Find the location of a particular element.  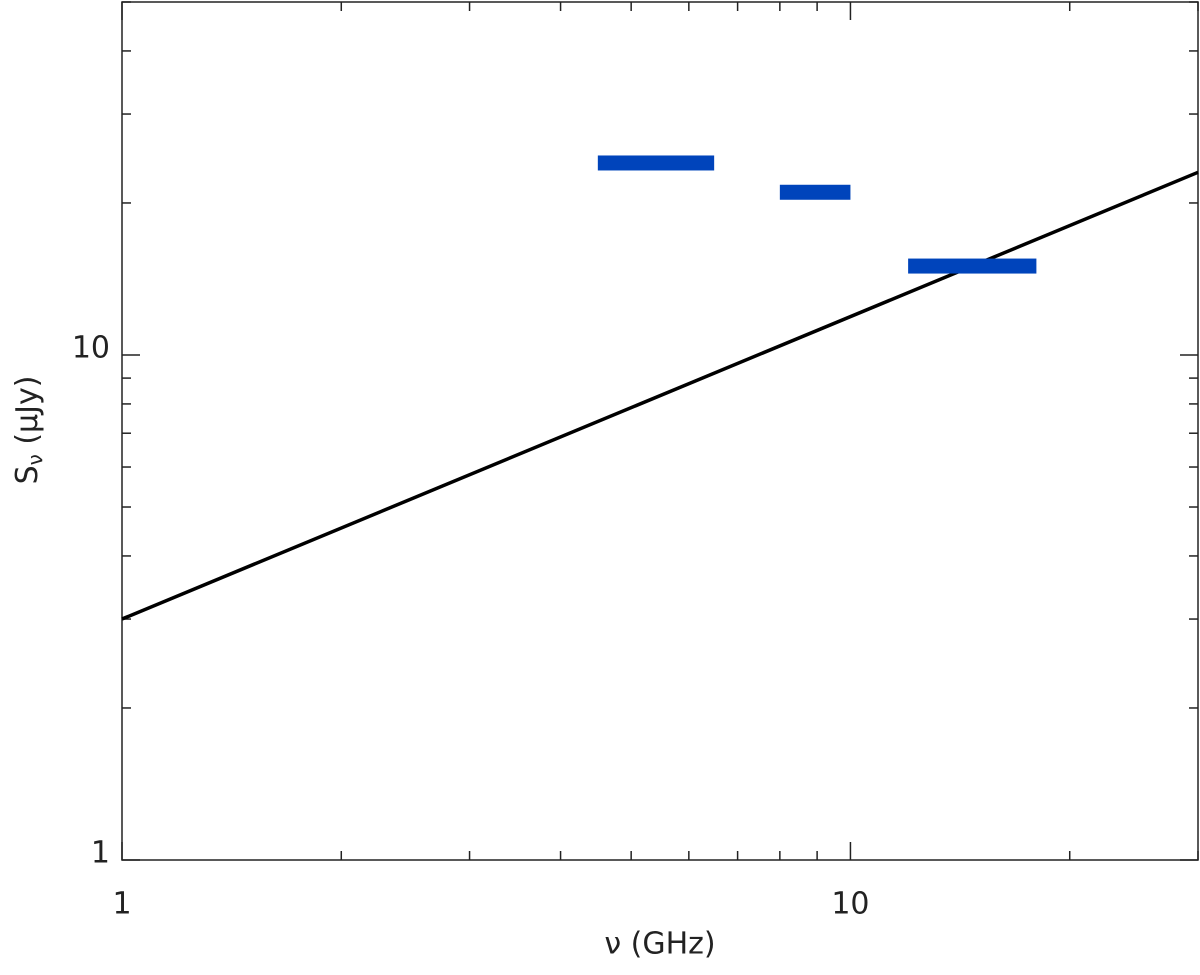

y-axis-label: Sν (μJy) is located at coordinates (28, 430).